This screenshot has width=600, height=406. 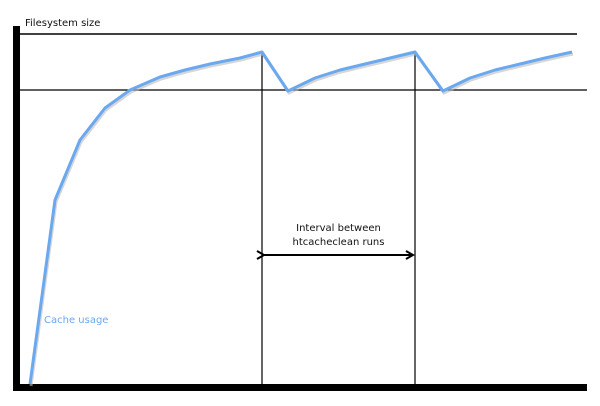 What do you see at coordinates (300, 387) in the screenshot?
I see `x-axis` at bounding box center [300, 387].